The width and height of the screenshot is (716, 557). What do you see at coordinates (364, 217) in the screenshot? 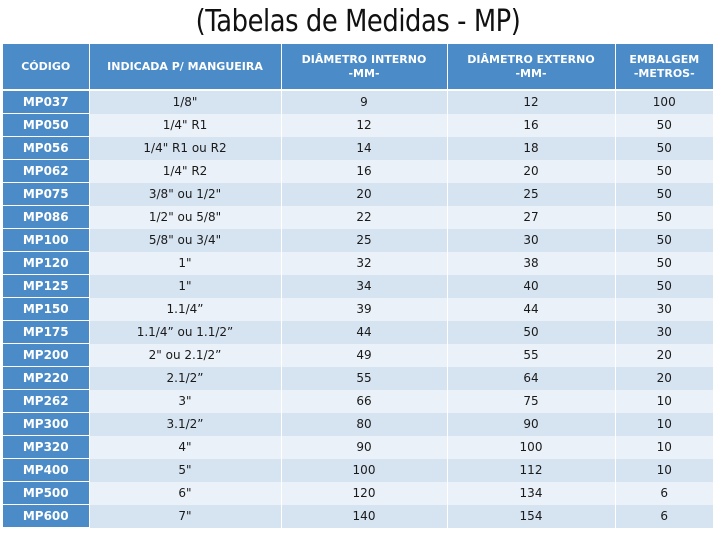
I see `cell-interno: 22` at bounding box center [364, 217].